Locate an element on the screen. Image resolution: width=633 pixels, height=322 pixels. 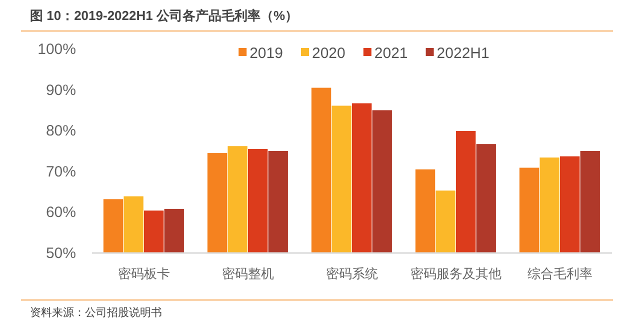
text: 资料来源：公司招股说明书 is located at coordinates (96, 312).